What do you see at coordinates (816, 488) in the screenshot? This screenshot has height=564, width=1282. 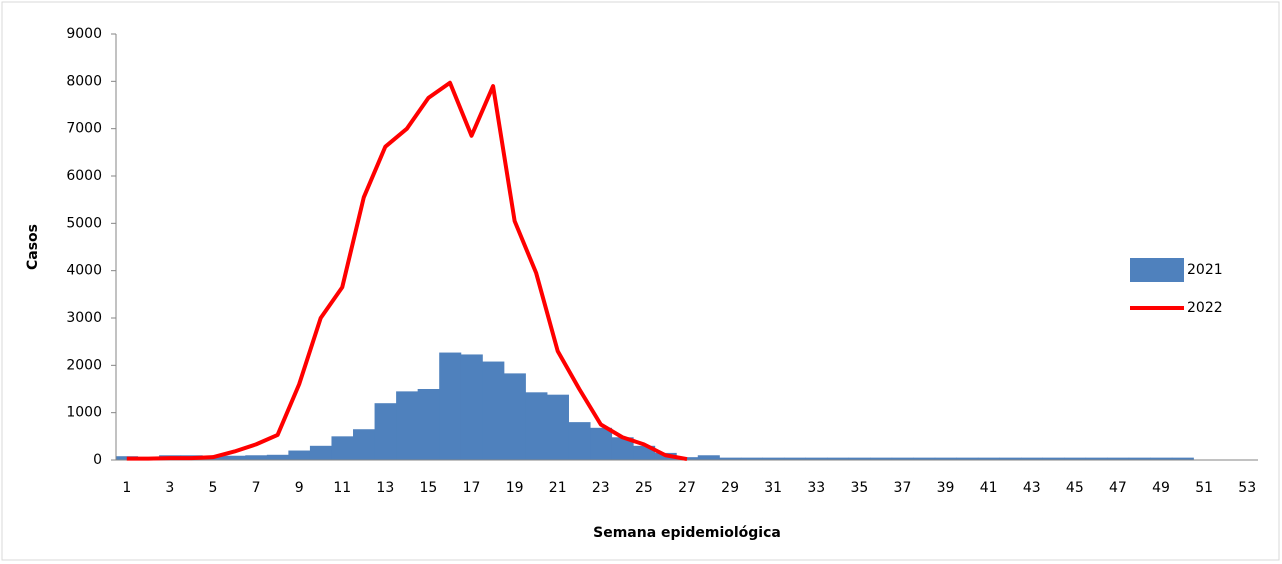 I see `x-tick-label: 33` at bounding box center [816, 488].